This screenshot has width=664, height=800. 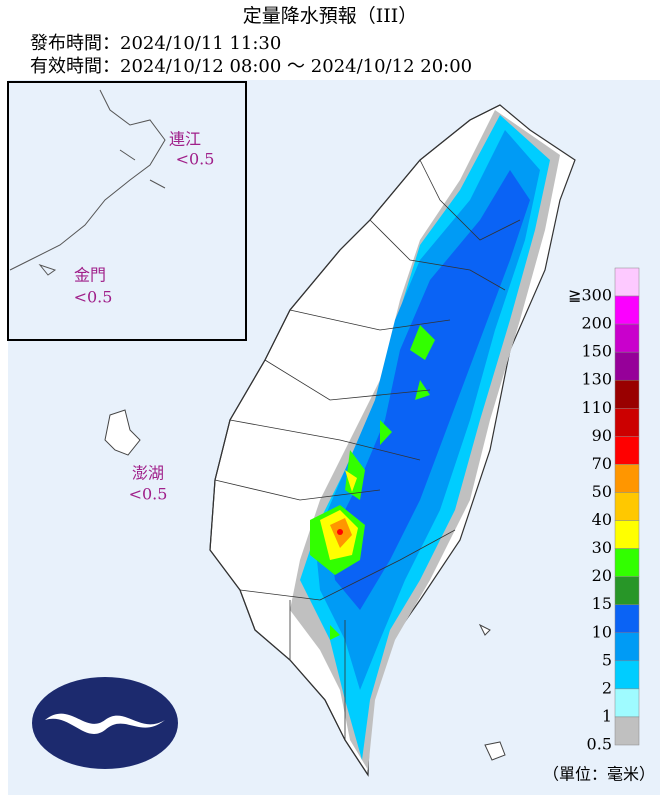 What do you see at coordinates (602, 463) in the screenshot?
I see `legend-label: 70` at bounding box center [602, 463].